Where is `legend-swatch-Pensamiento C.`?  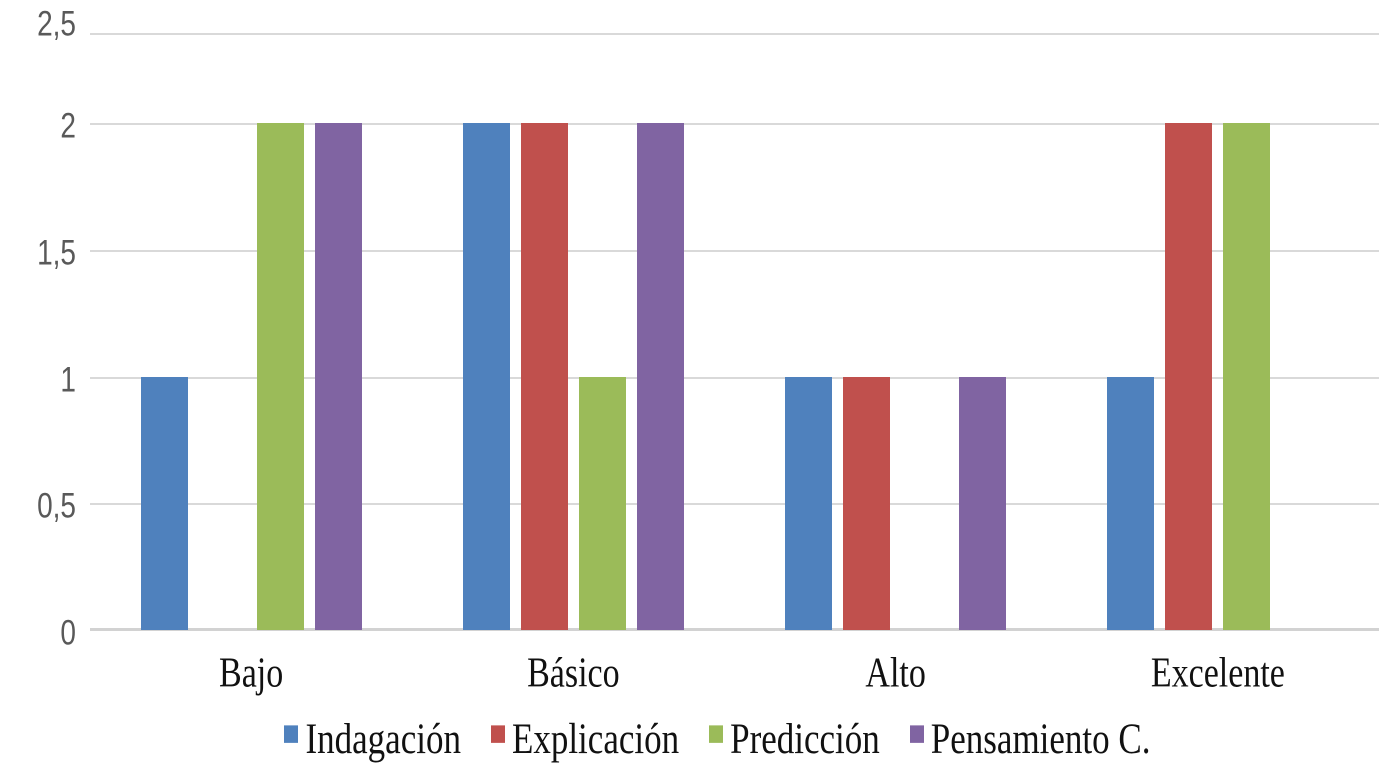
legend-swatch-Pensamiento C. is located at coordinates (916, 733).